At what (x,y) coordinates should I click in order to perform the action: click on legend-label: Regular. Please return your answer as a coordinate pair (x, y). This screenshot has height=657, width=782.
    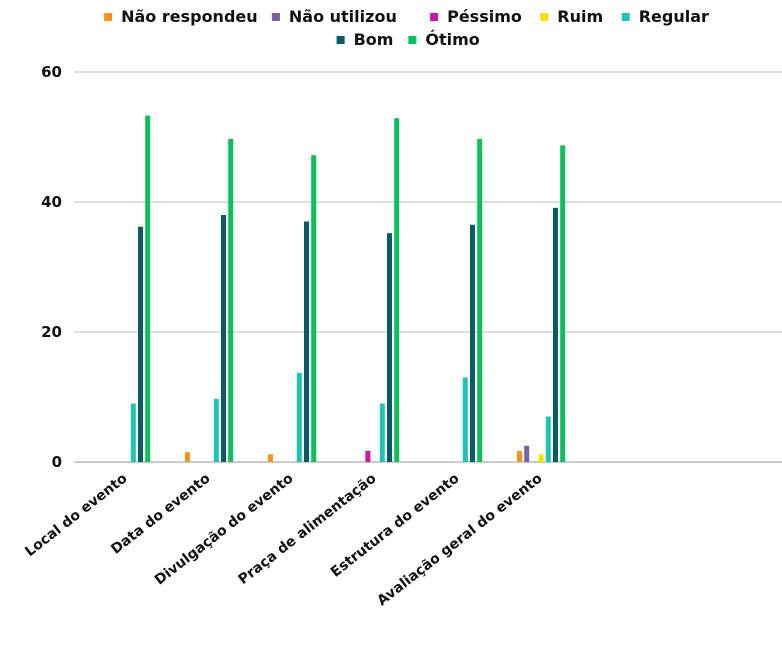
    Looking at the image, I should click on (674, 16).